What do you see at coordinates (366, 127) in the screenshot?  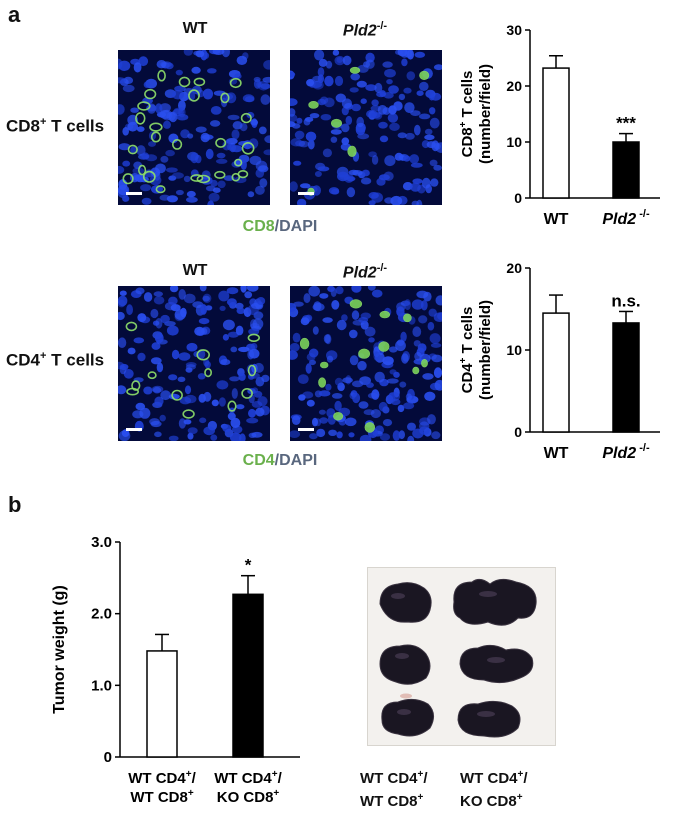 I see `micrograph-cd8-ko` at bounding box center [366, 127].